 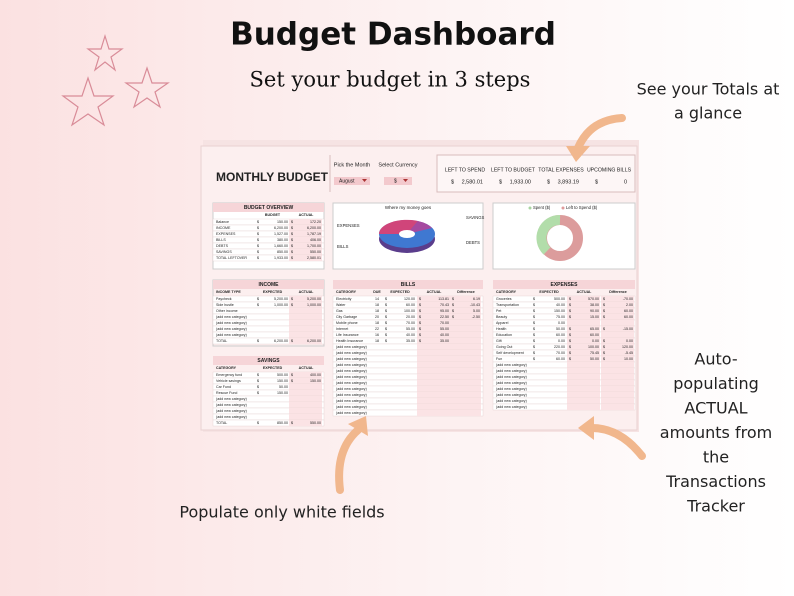 What do you see at coordinates (347, 181) in the screenshot?
I see `month: August` at bounding box center [347, 181].